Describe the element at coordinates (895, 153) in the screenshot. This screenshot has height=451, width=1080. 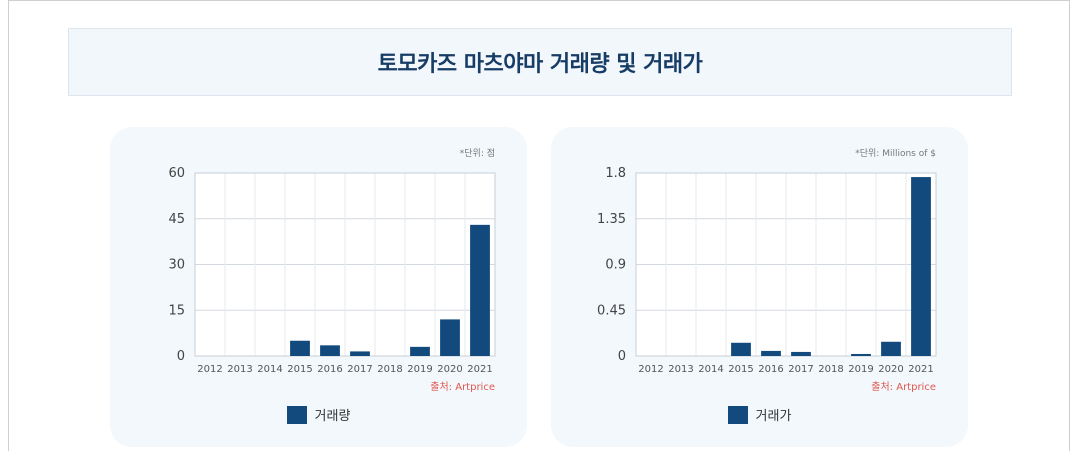
I see `unit-label: *단위: Millions of $` at that location.